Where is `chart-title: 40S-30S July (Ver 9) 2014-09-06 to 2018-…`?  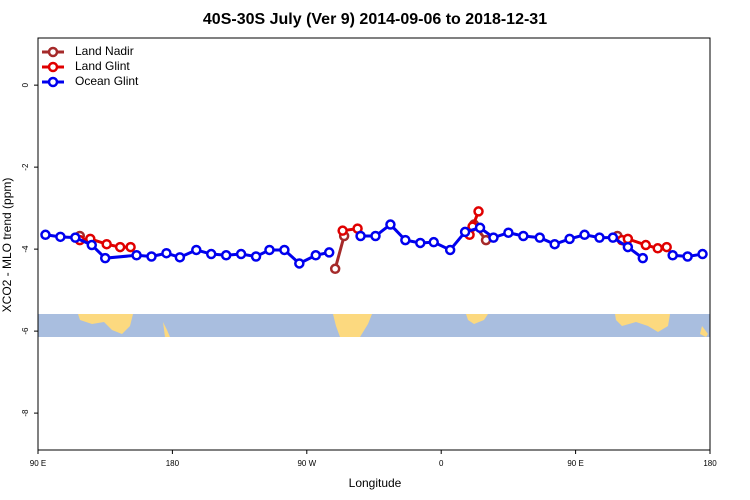 chart-title: 40S-30S July (Ver 9) 2014-09-06 to 2018-… is located at coordinates (375, 19).